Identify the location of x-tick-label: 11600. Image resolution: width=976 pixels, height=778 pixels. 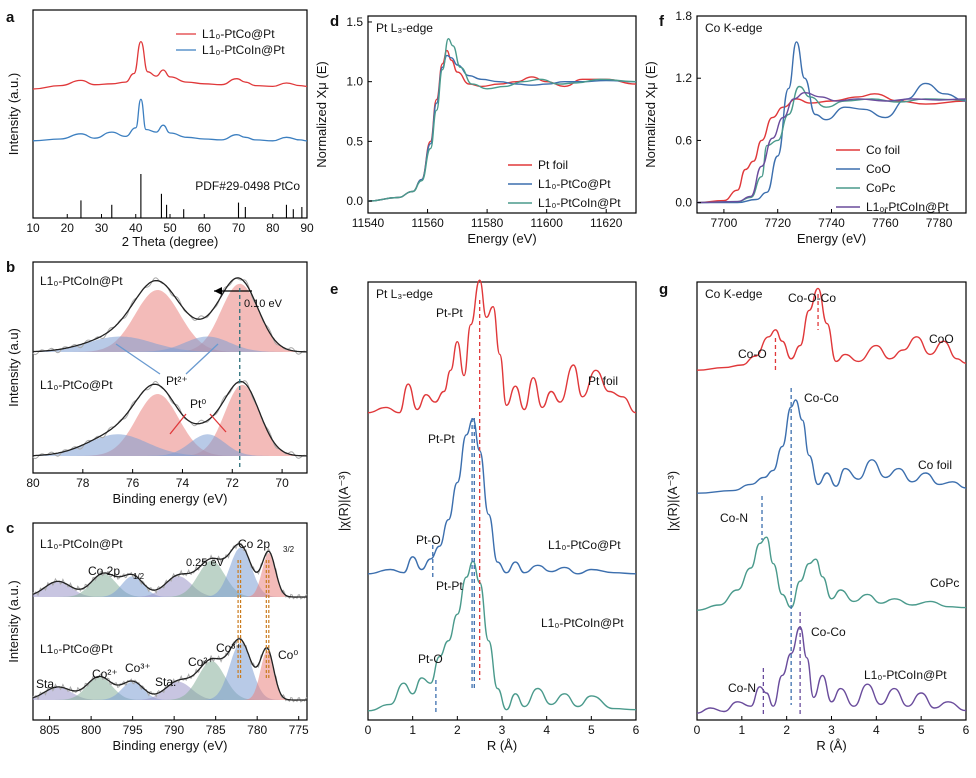
(546, 223).